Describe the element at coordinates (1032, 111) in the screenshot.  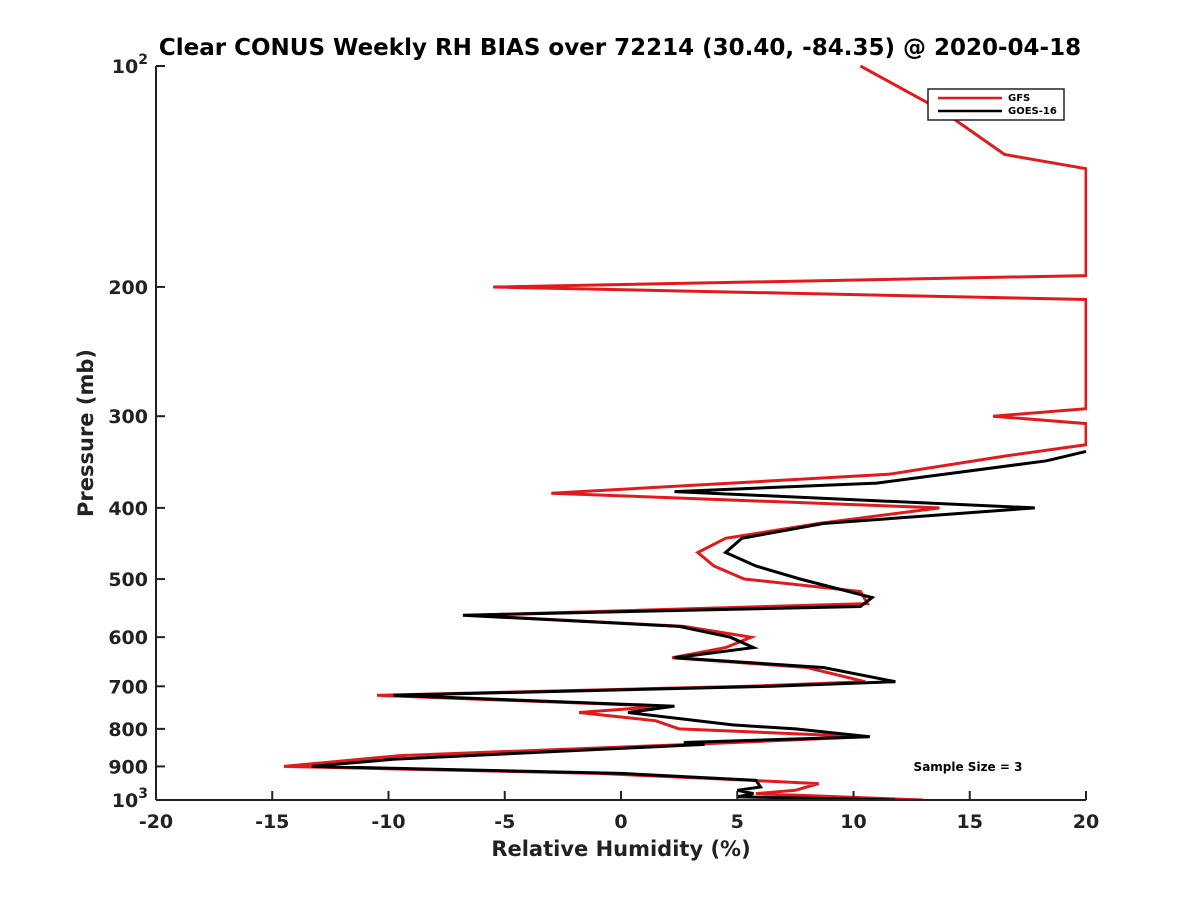
I see `legend-label-goes16: GOES-16` at that location.